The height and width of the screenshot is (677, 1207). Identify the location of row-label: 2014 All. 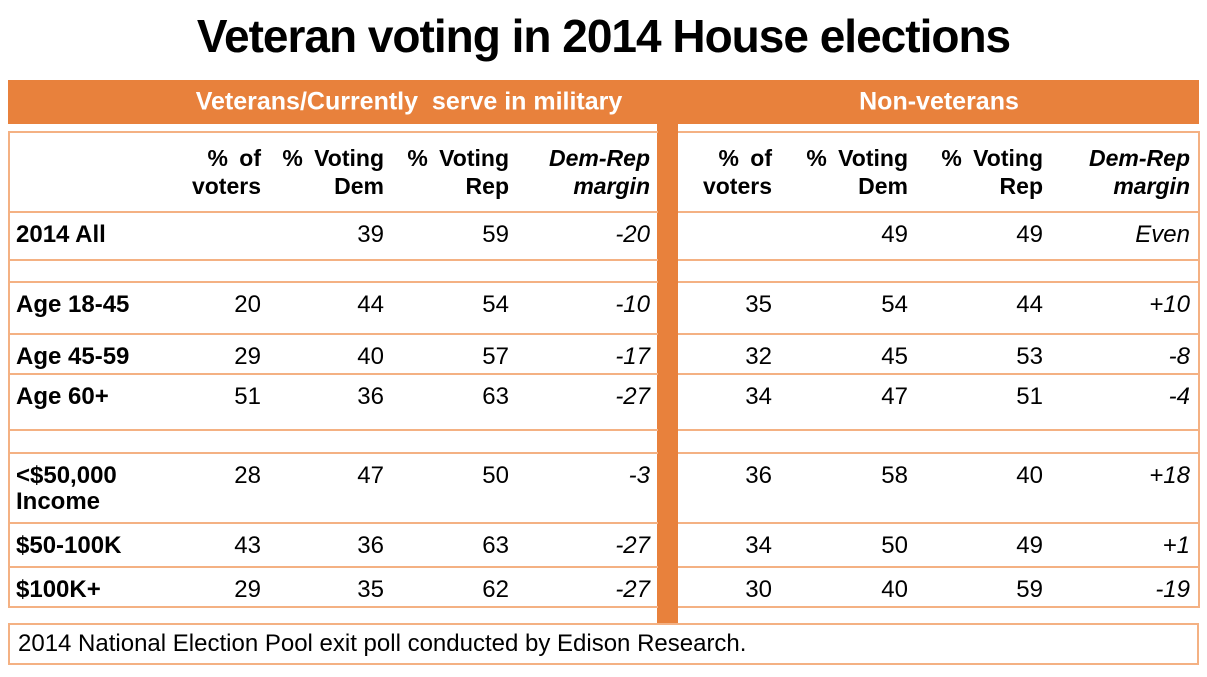
(61, 234).